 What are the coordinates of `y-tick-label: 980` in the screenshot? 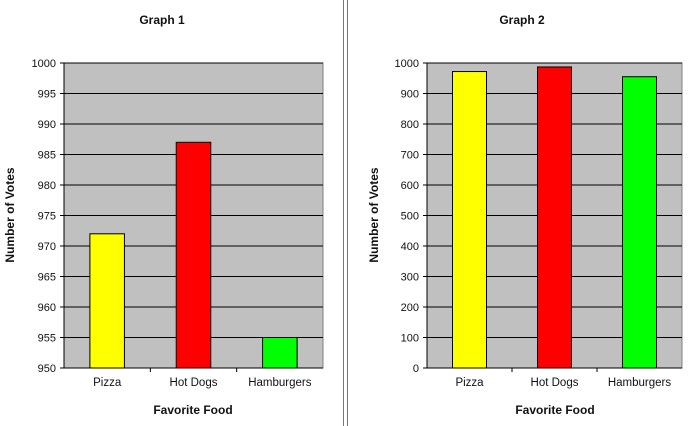 It's located at (47, 186).